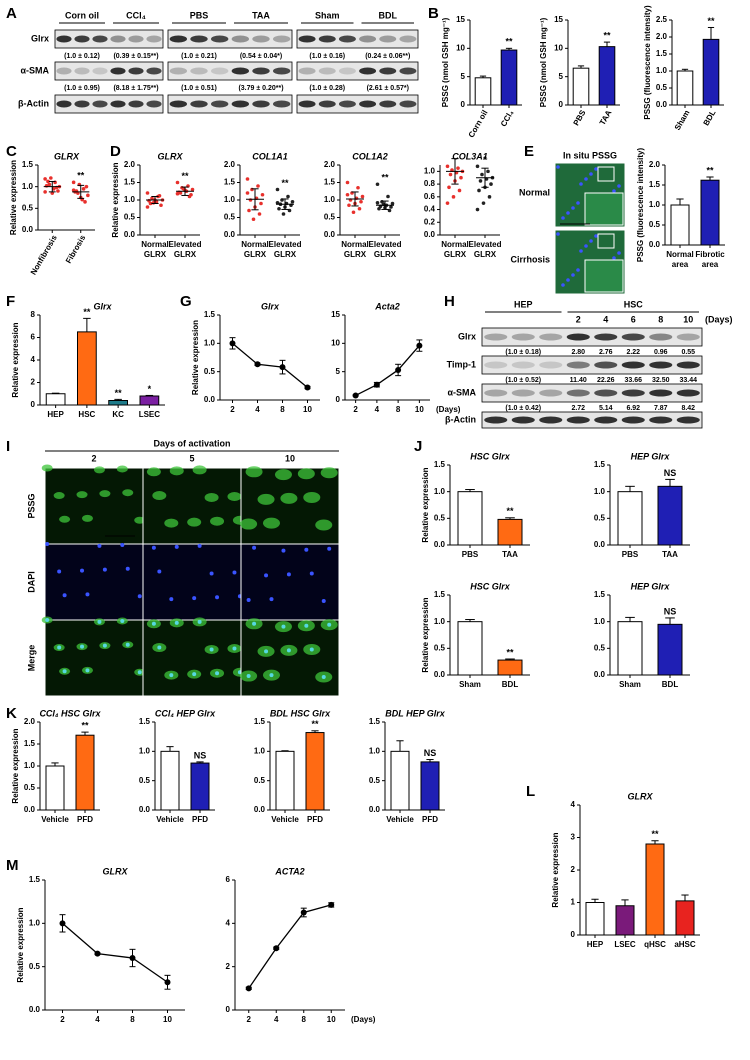 Image resolution: width=750 pixels, height=1060 pixels. Describe the element at coordinates (418, 446) in the screenshot. I see `panel-letter: J` at that location.